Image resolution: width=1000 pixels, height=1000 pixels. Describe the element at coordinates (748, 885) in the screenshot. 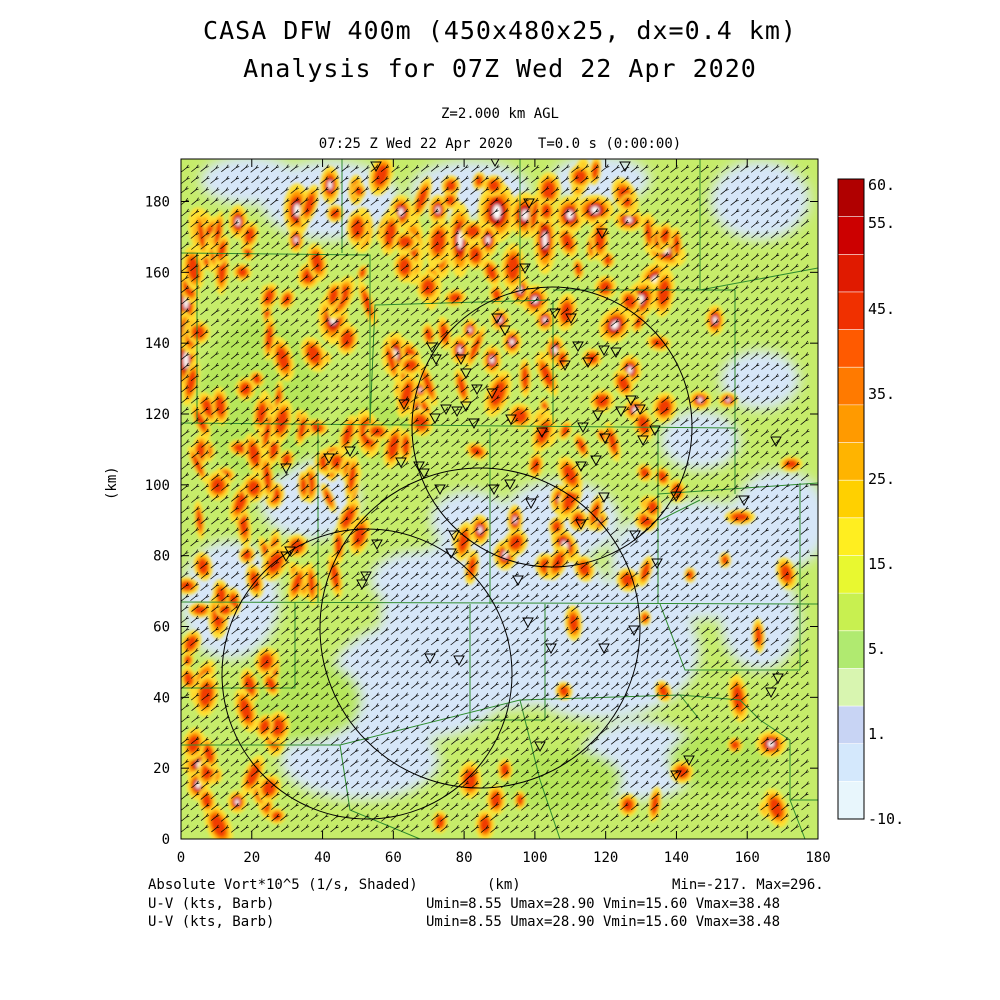

I see `min-max-label: Min=-217. Max=296.` at that location.